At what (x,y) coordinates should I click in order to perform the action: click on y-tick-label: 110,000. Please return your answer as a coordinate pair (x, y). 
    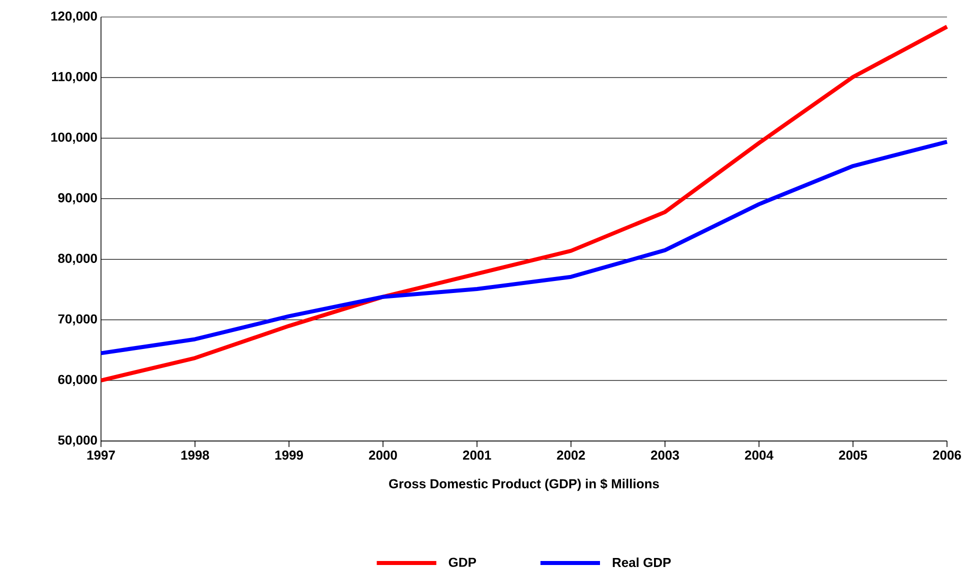
    Looking at the image, I should click on (74, 78).